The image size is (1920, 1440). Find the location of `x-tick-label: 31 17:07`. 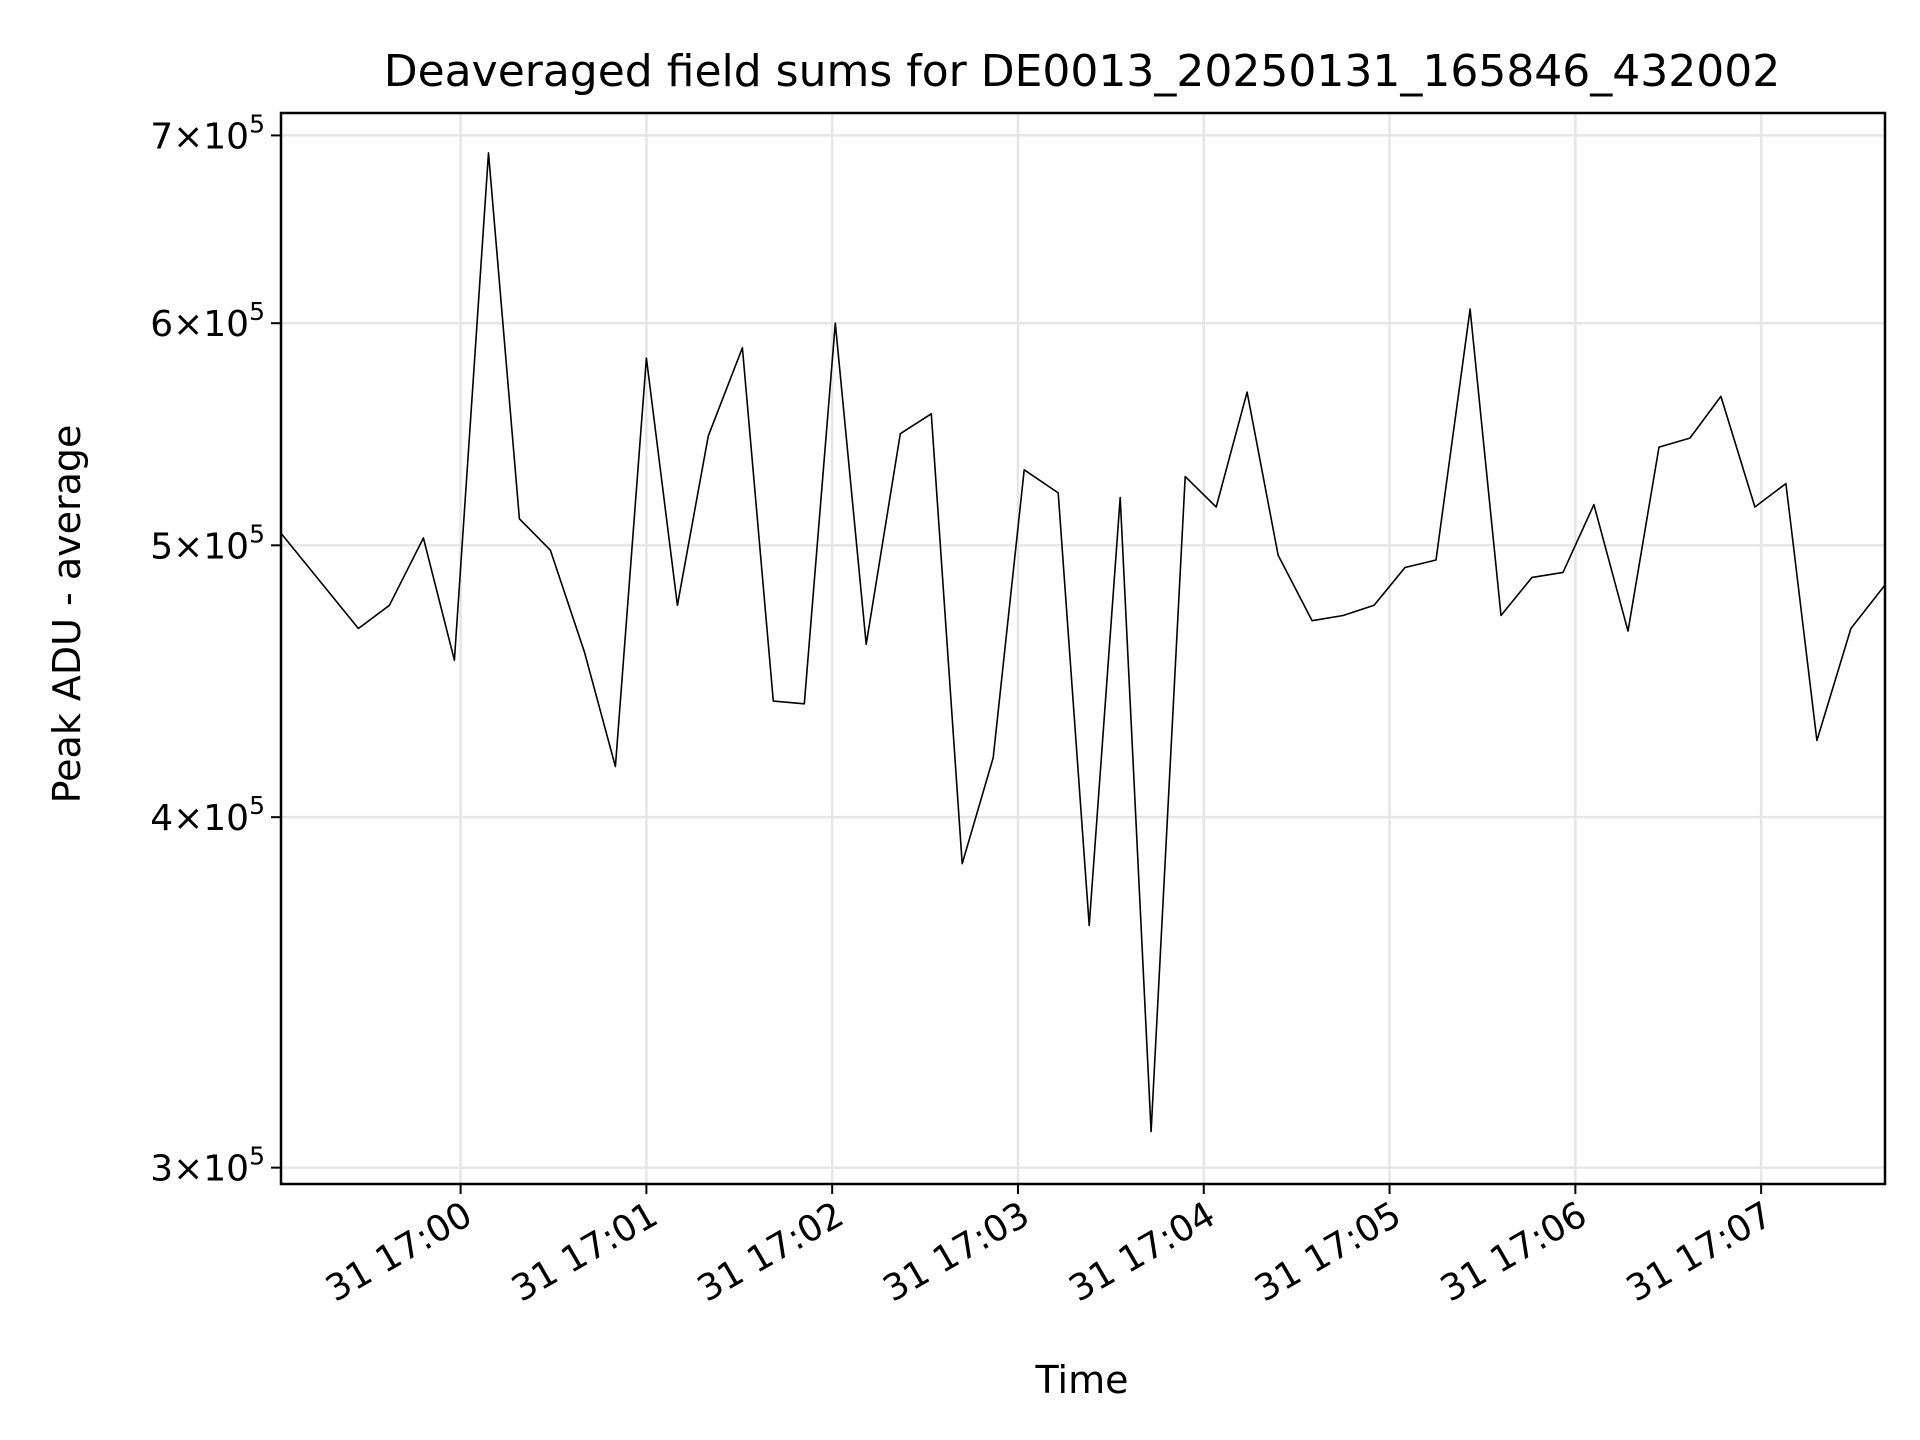

x-tick-label: 31 17:07 is located at coordinates (1700, 1252).